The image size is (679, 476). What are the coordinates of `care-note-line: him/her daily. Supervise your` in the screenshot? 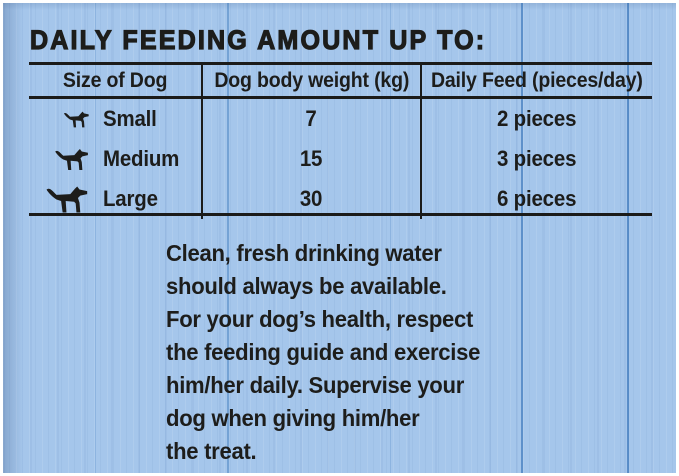 It's located at (315, 385).